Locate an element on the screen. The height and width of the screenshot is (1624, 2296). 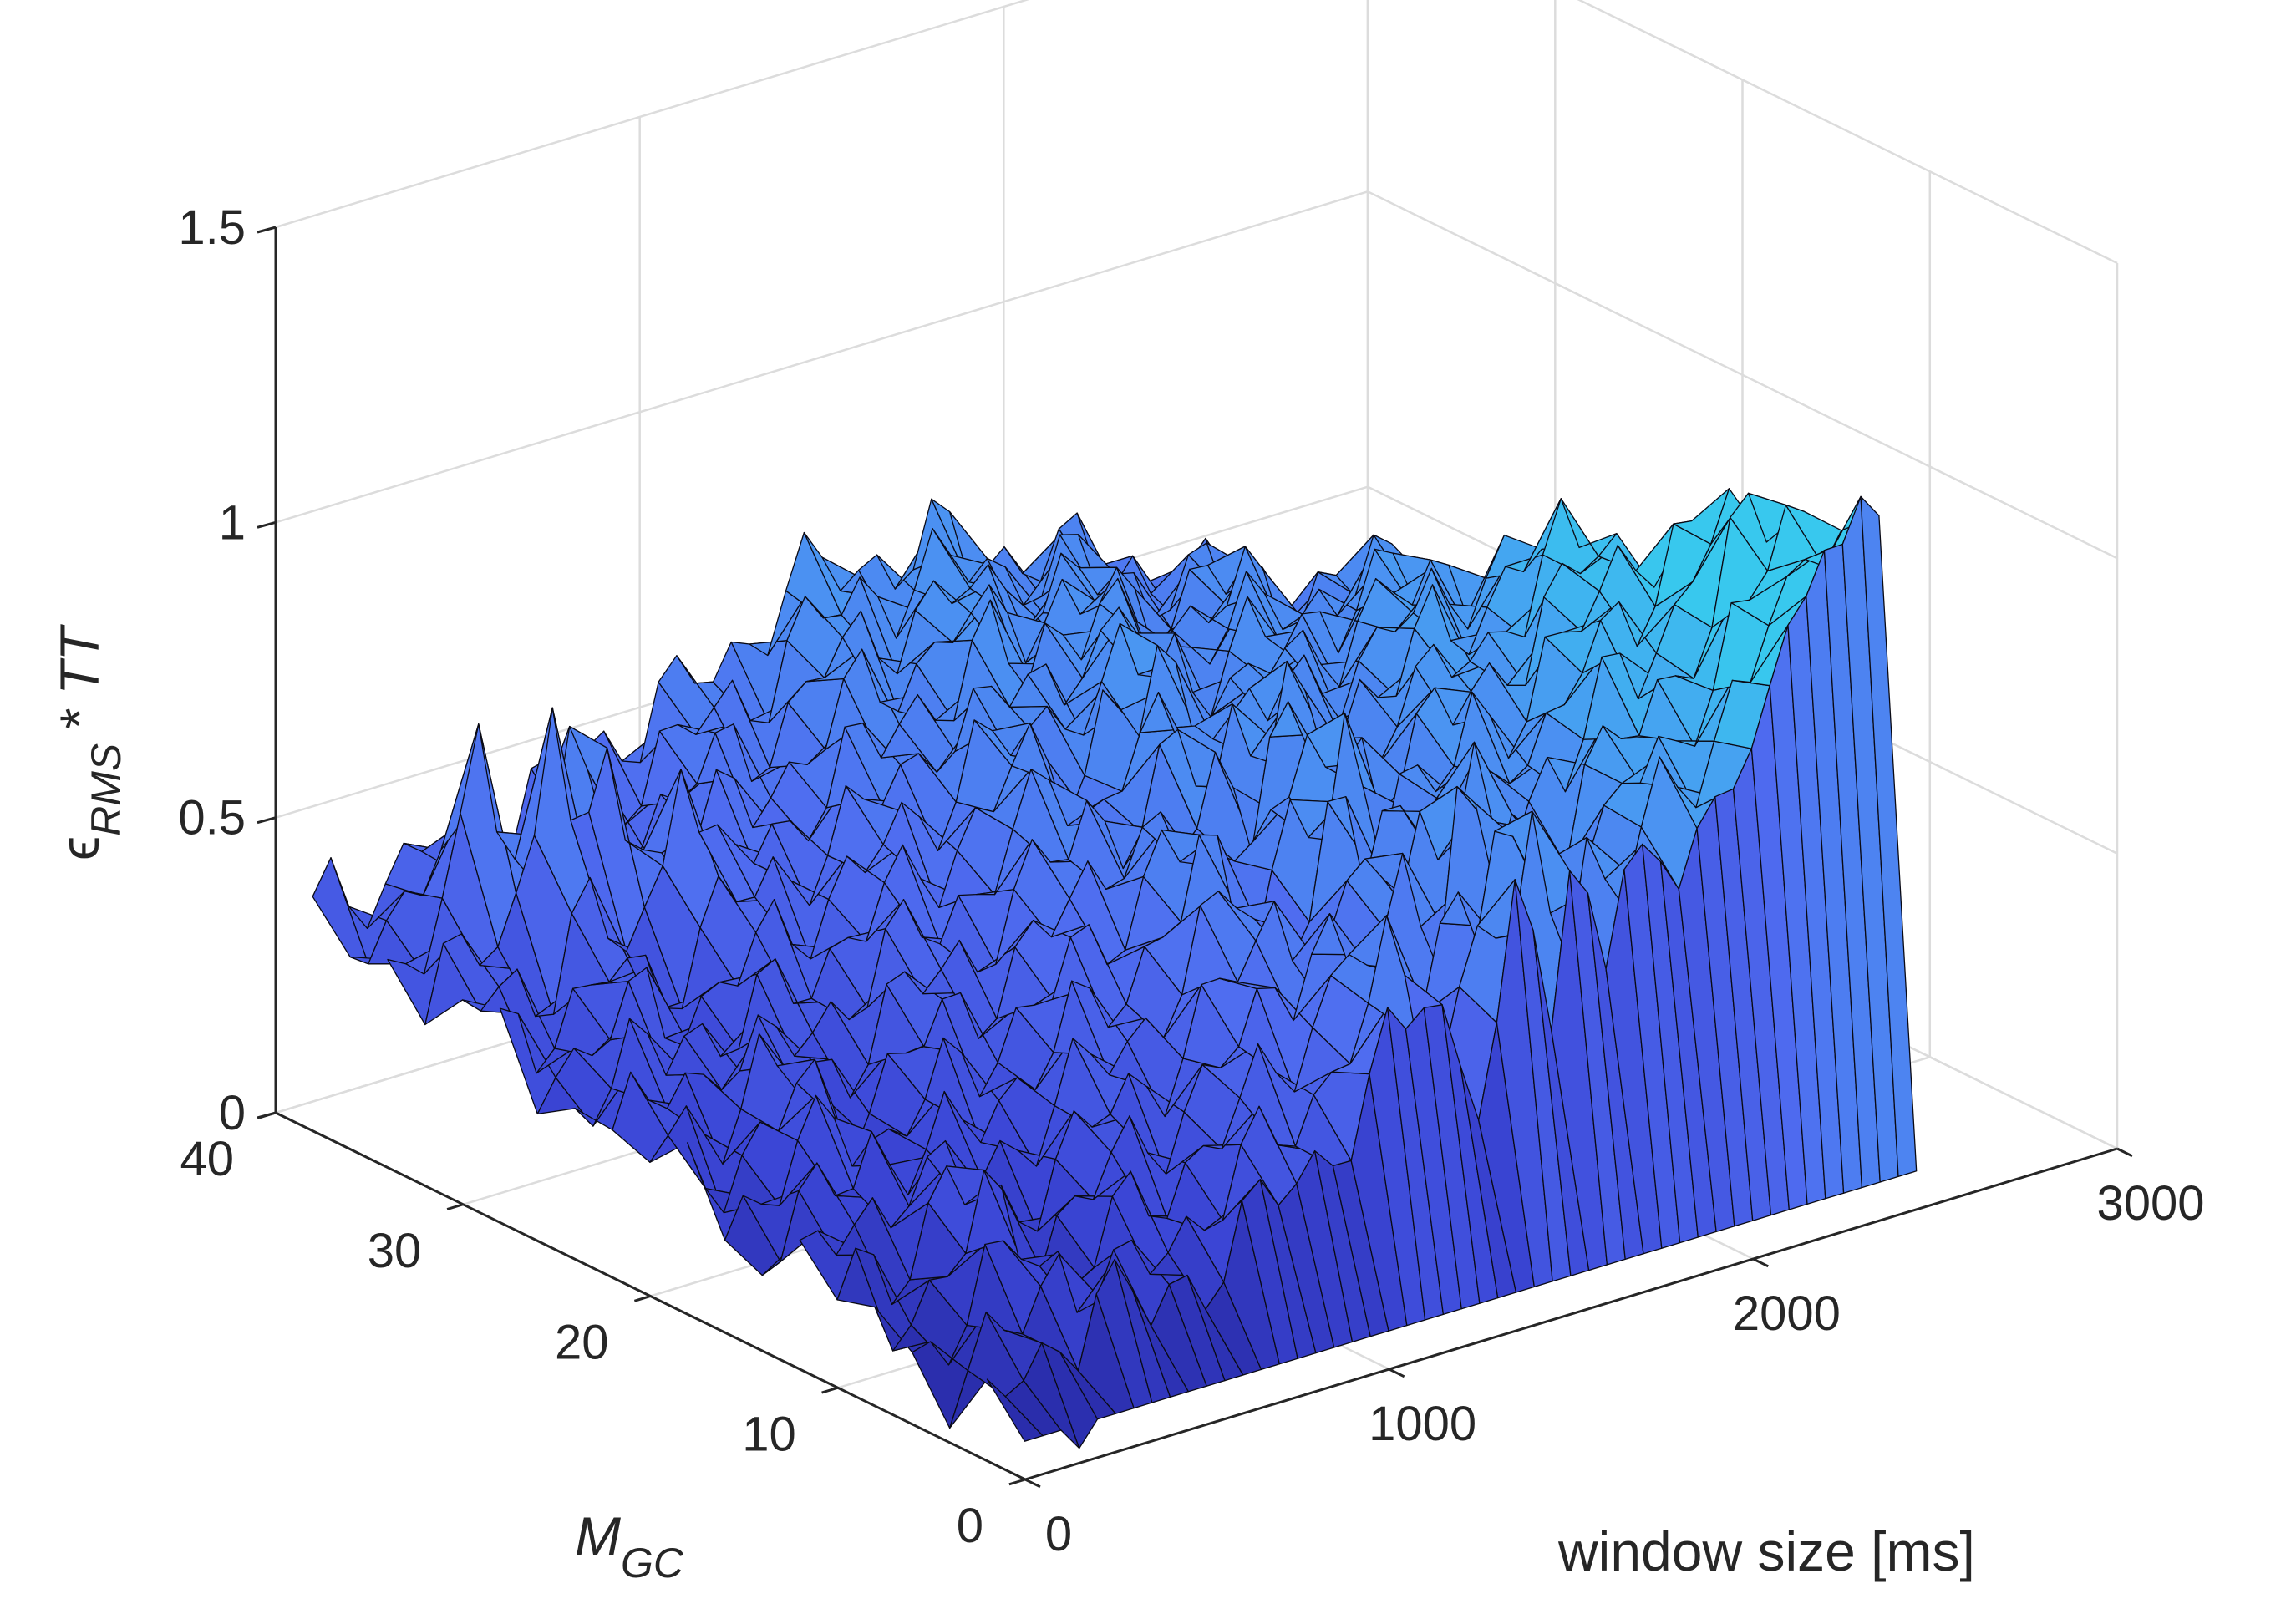
x-axis-line is located at coordinates (1571, 1314).